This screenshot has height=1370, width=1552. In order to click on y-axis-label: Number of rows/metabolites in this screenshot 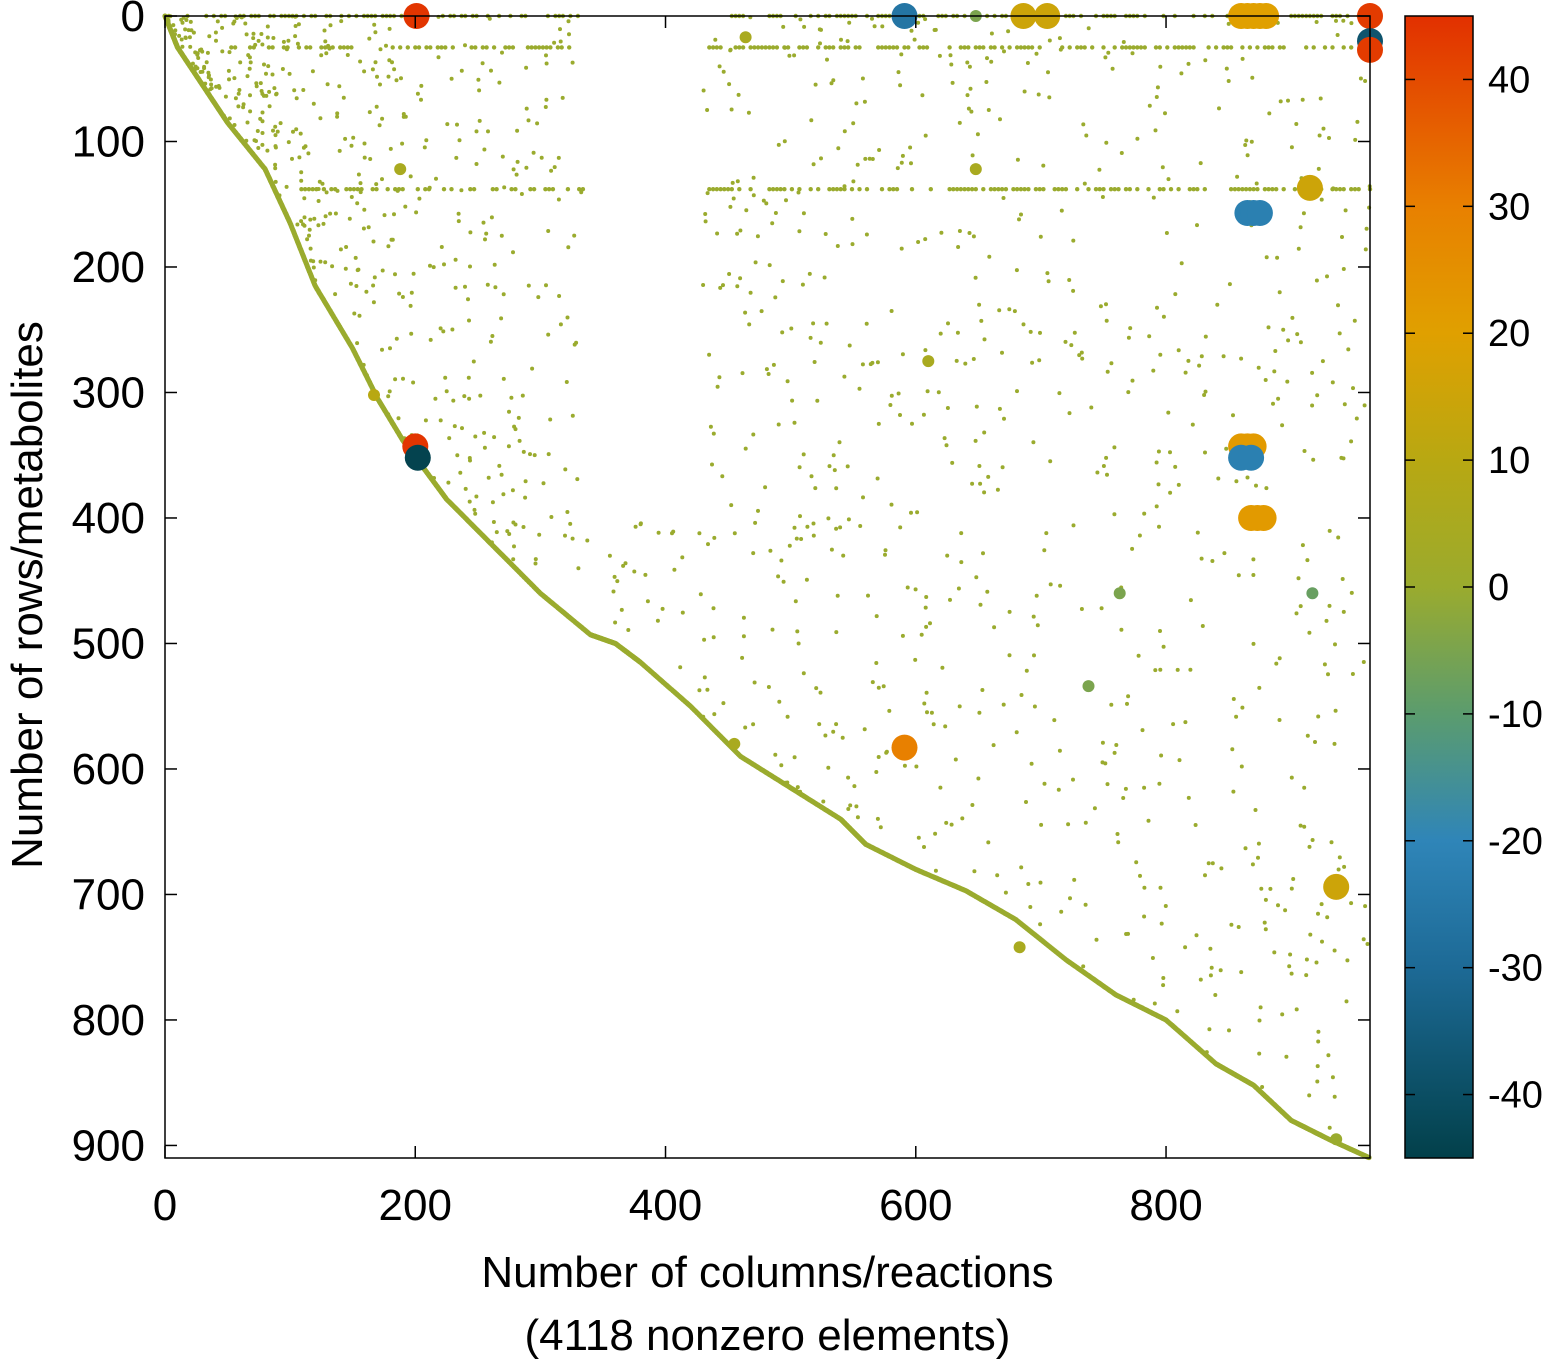, I will do `click(27, 595)`.